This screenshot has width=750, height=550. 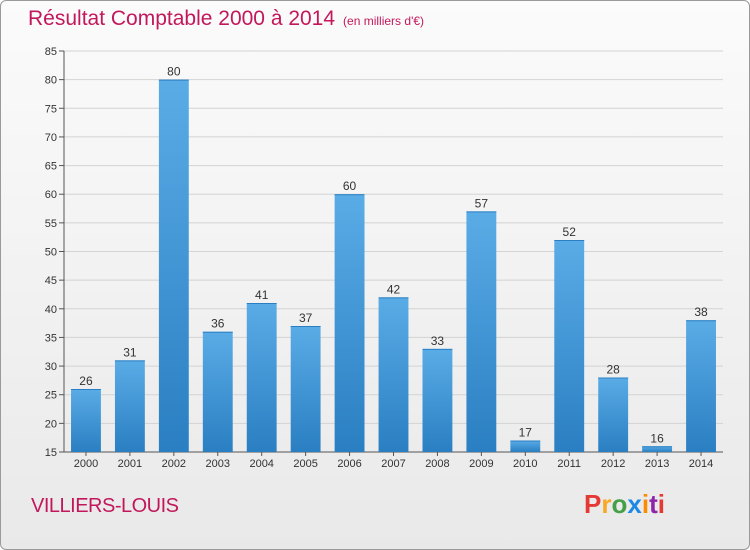 I want to click on bar-2003, so click(x=217, y=391).